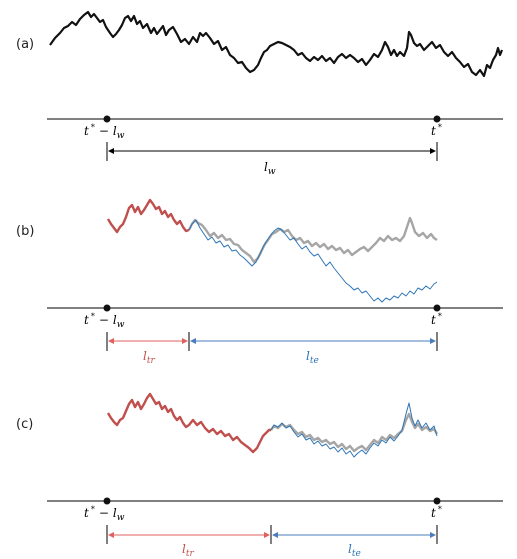 This screenshot has height=559, width=517. I want to click on panel-b-label: (b), so click(25, 231).